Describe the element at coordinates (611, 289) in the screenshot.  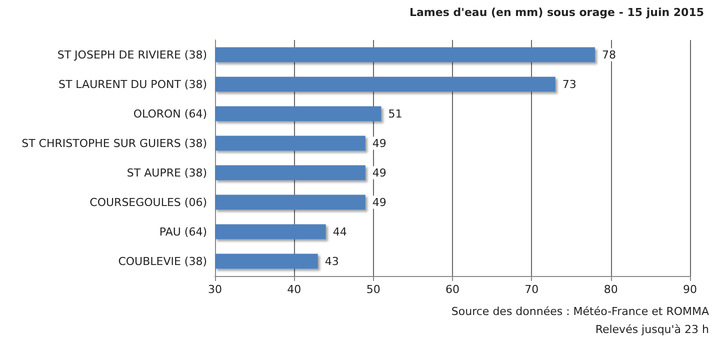
I see `x-tick-label: 80` at that location.